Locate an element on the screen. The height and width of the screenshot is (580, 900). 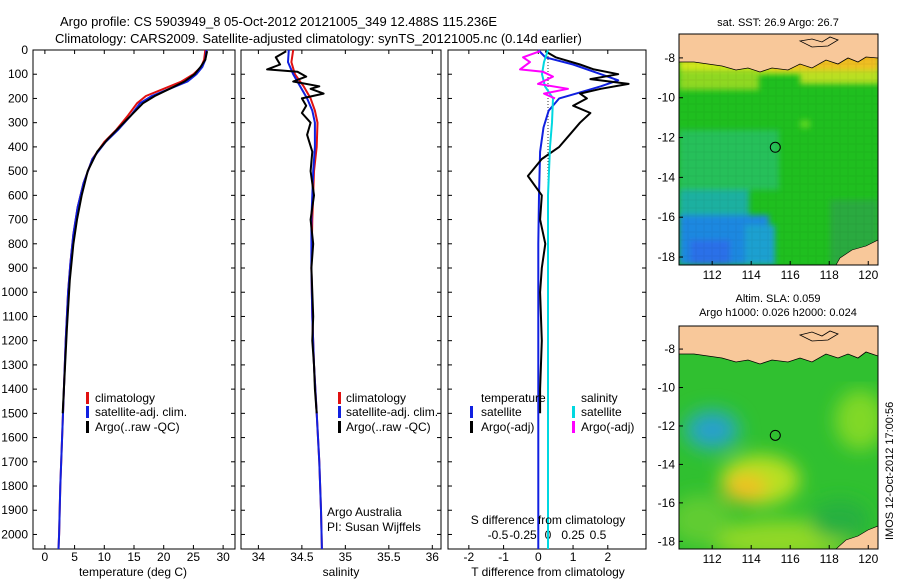
legend-swatch-t-argo is located at coordinates (471, 427).